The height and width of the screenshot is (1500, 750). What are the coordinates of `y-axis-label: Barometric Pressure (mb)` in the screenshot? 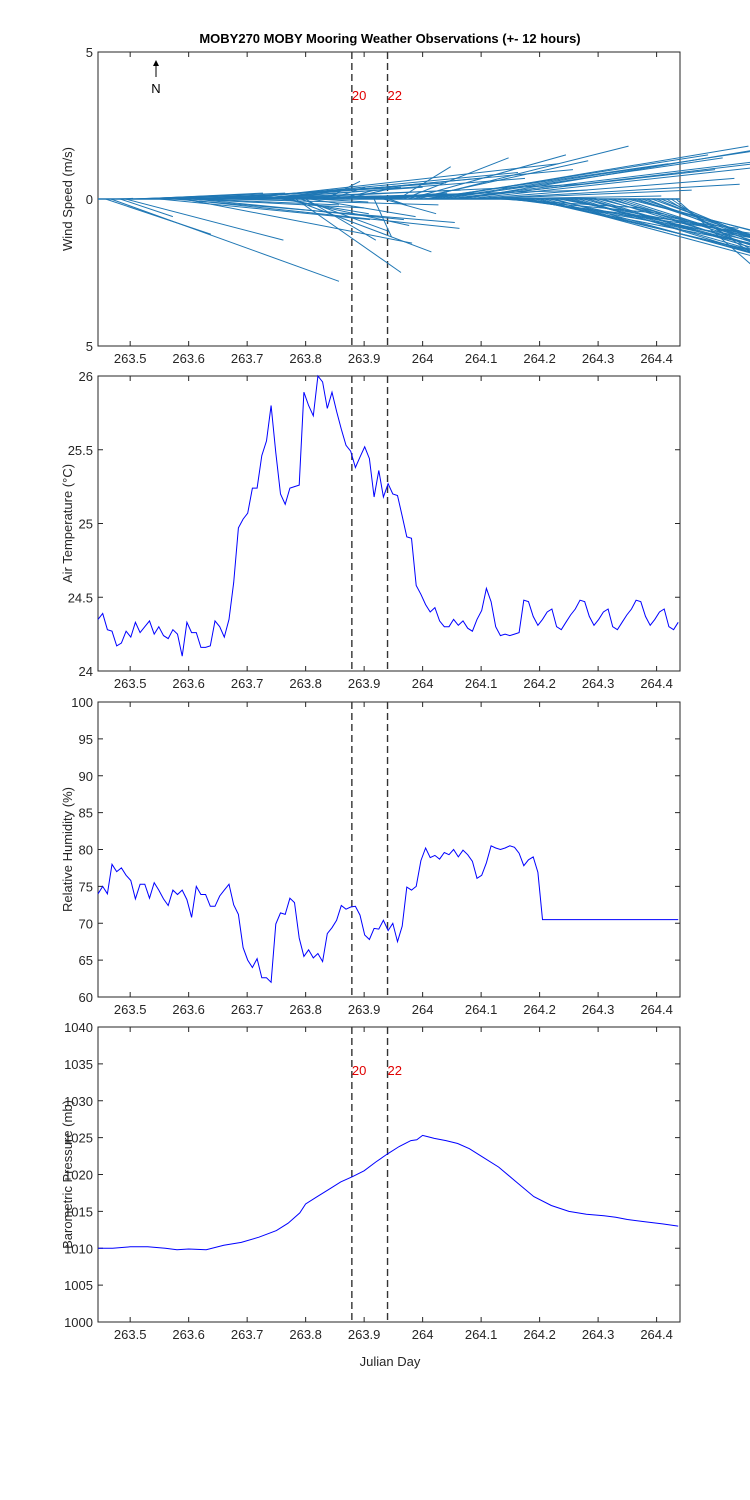 It's located at (67, 1174).